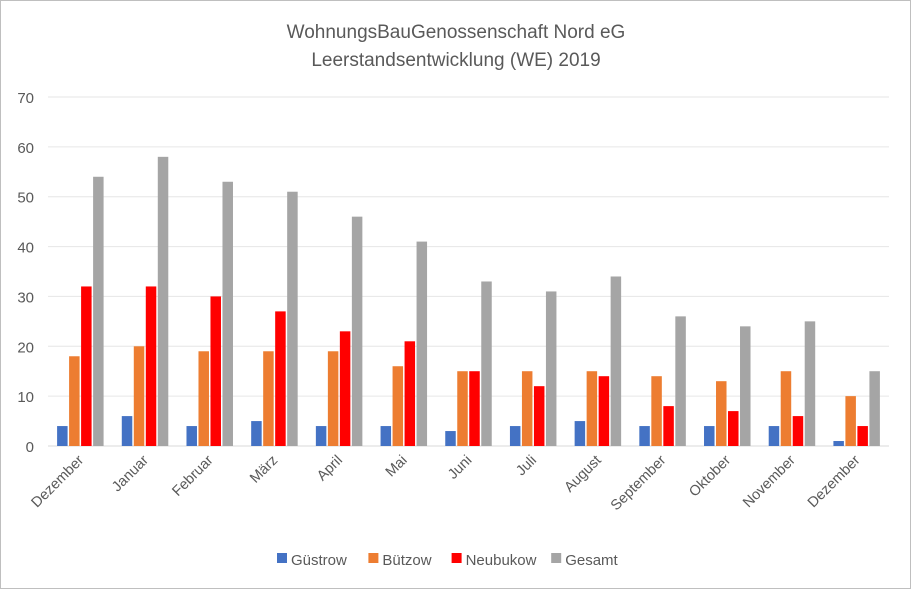 This screenshot has width=911, height=589. Describe the element at coordinates (25, 248) in the screenshot. I see `y-tick-label: 40` at that location.